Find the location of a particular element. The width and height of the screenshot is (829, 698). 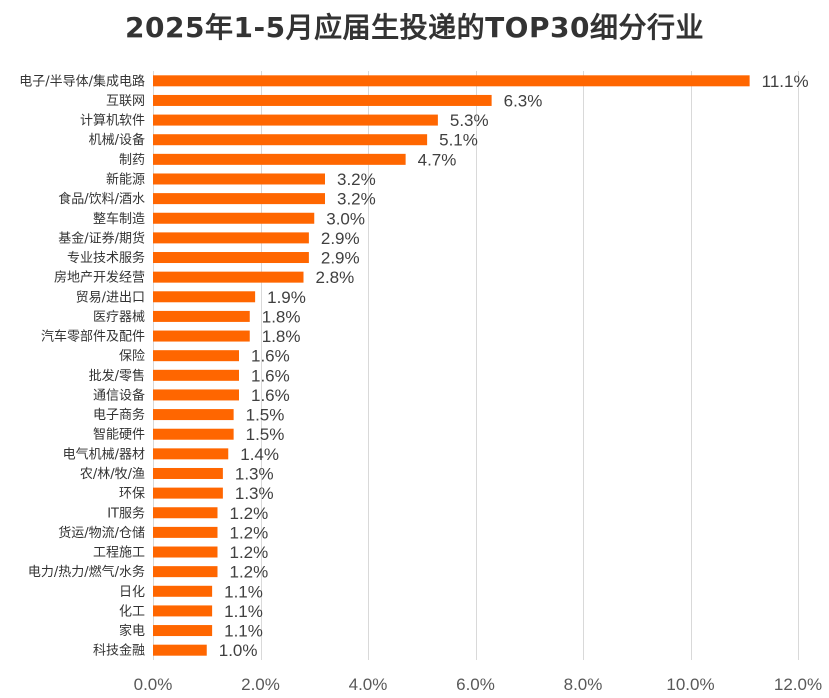

category-label: 贸易/进出口 is located at coordinates (110, 297).